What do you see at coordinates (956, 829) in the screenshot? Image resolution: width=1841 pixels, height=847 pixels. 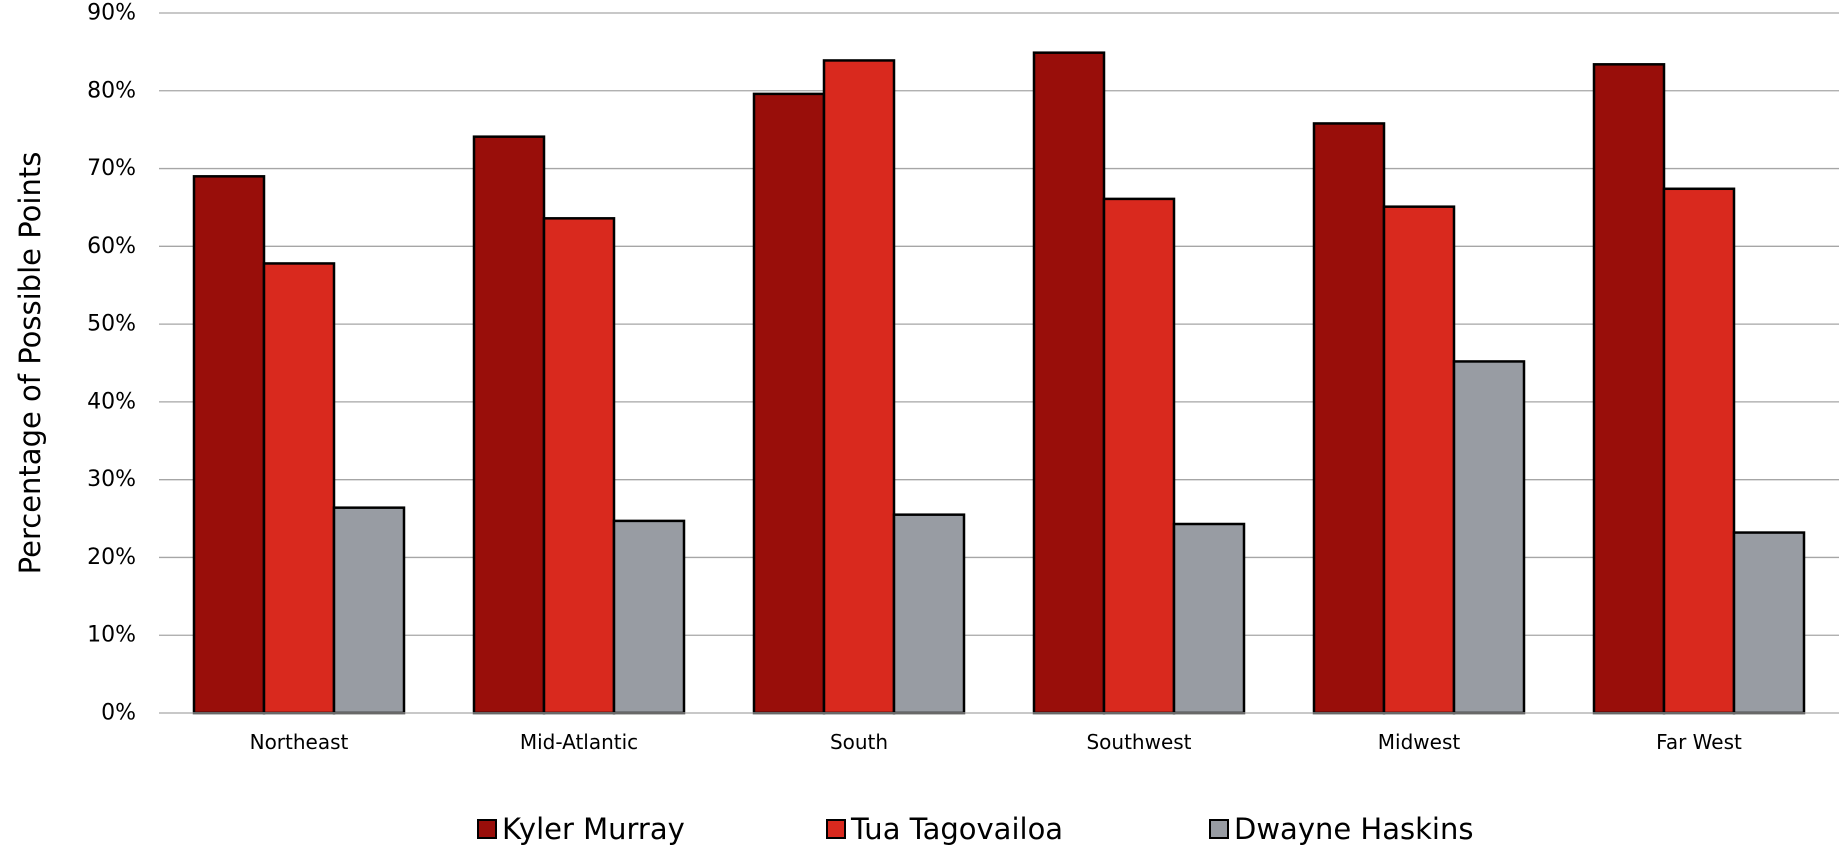 I see `legend-label: Tua Tagovailoa` at bounding box center [956, 829].